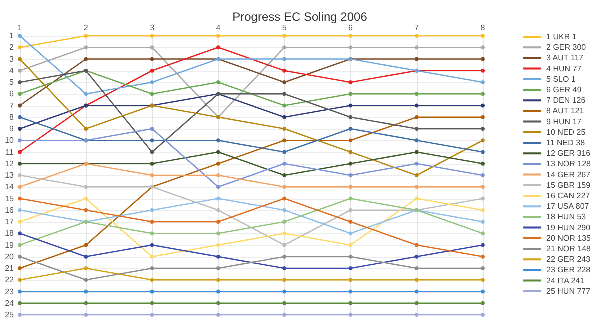 The image size is (600, 331). Describe the element at coordinates (569, 270) in the screenshot. I see `legend-label: 23 GER 228` at that location.